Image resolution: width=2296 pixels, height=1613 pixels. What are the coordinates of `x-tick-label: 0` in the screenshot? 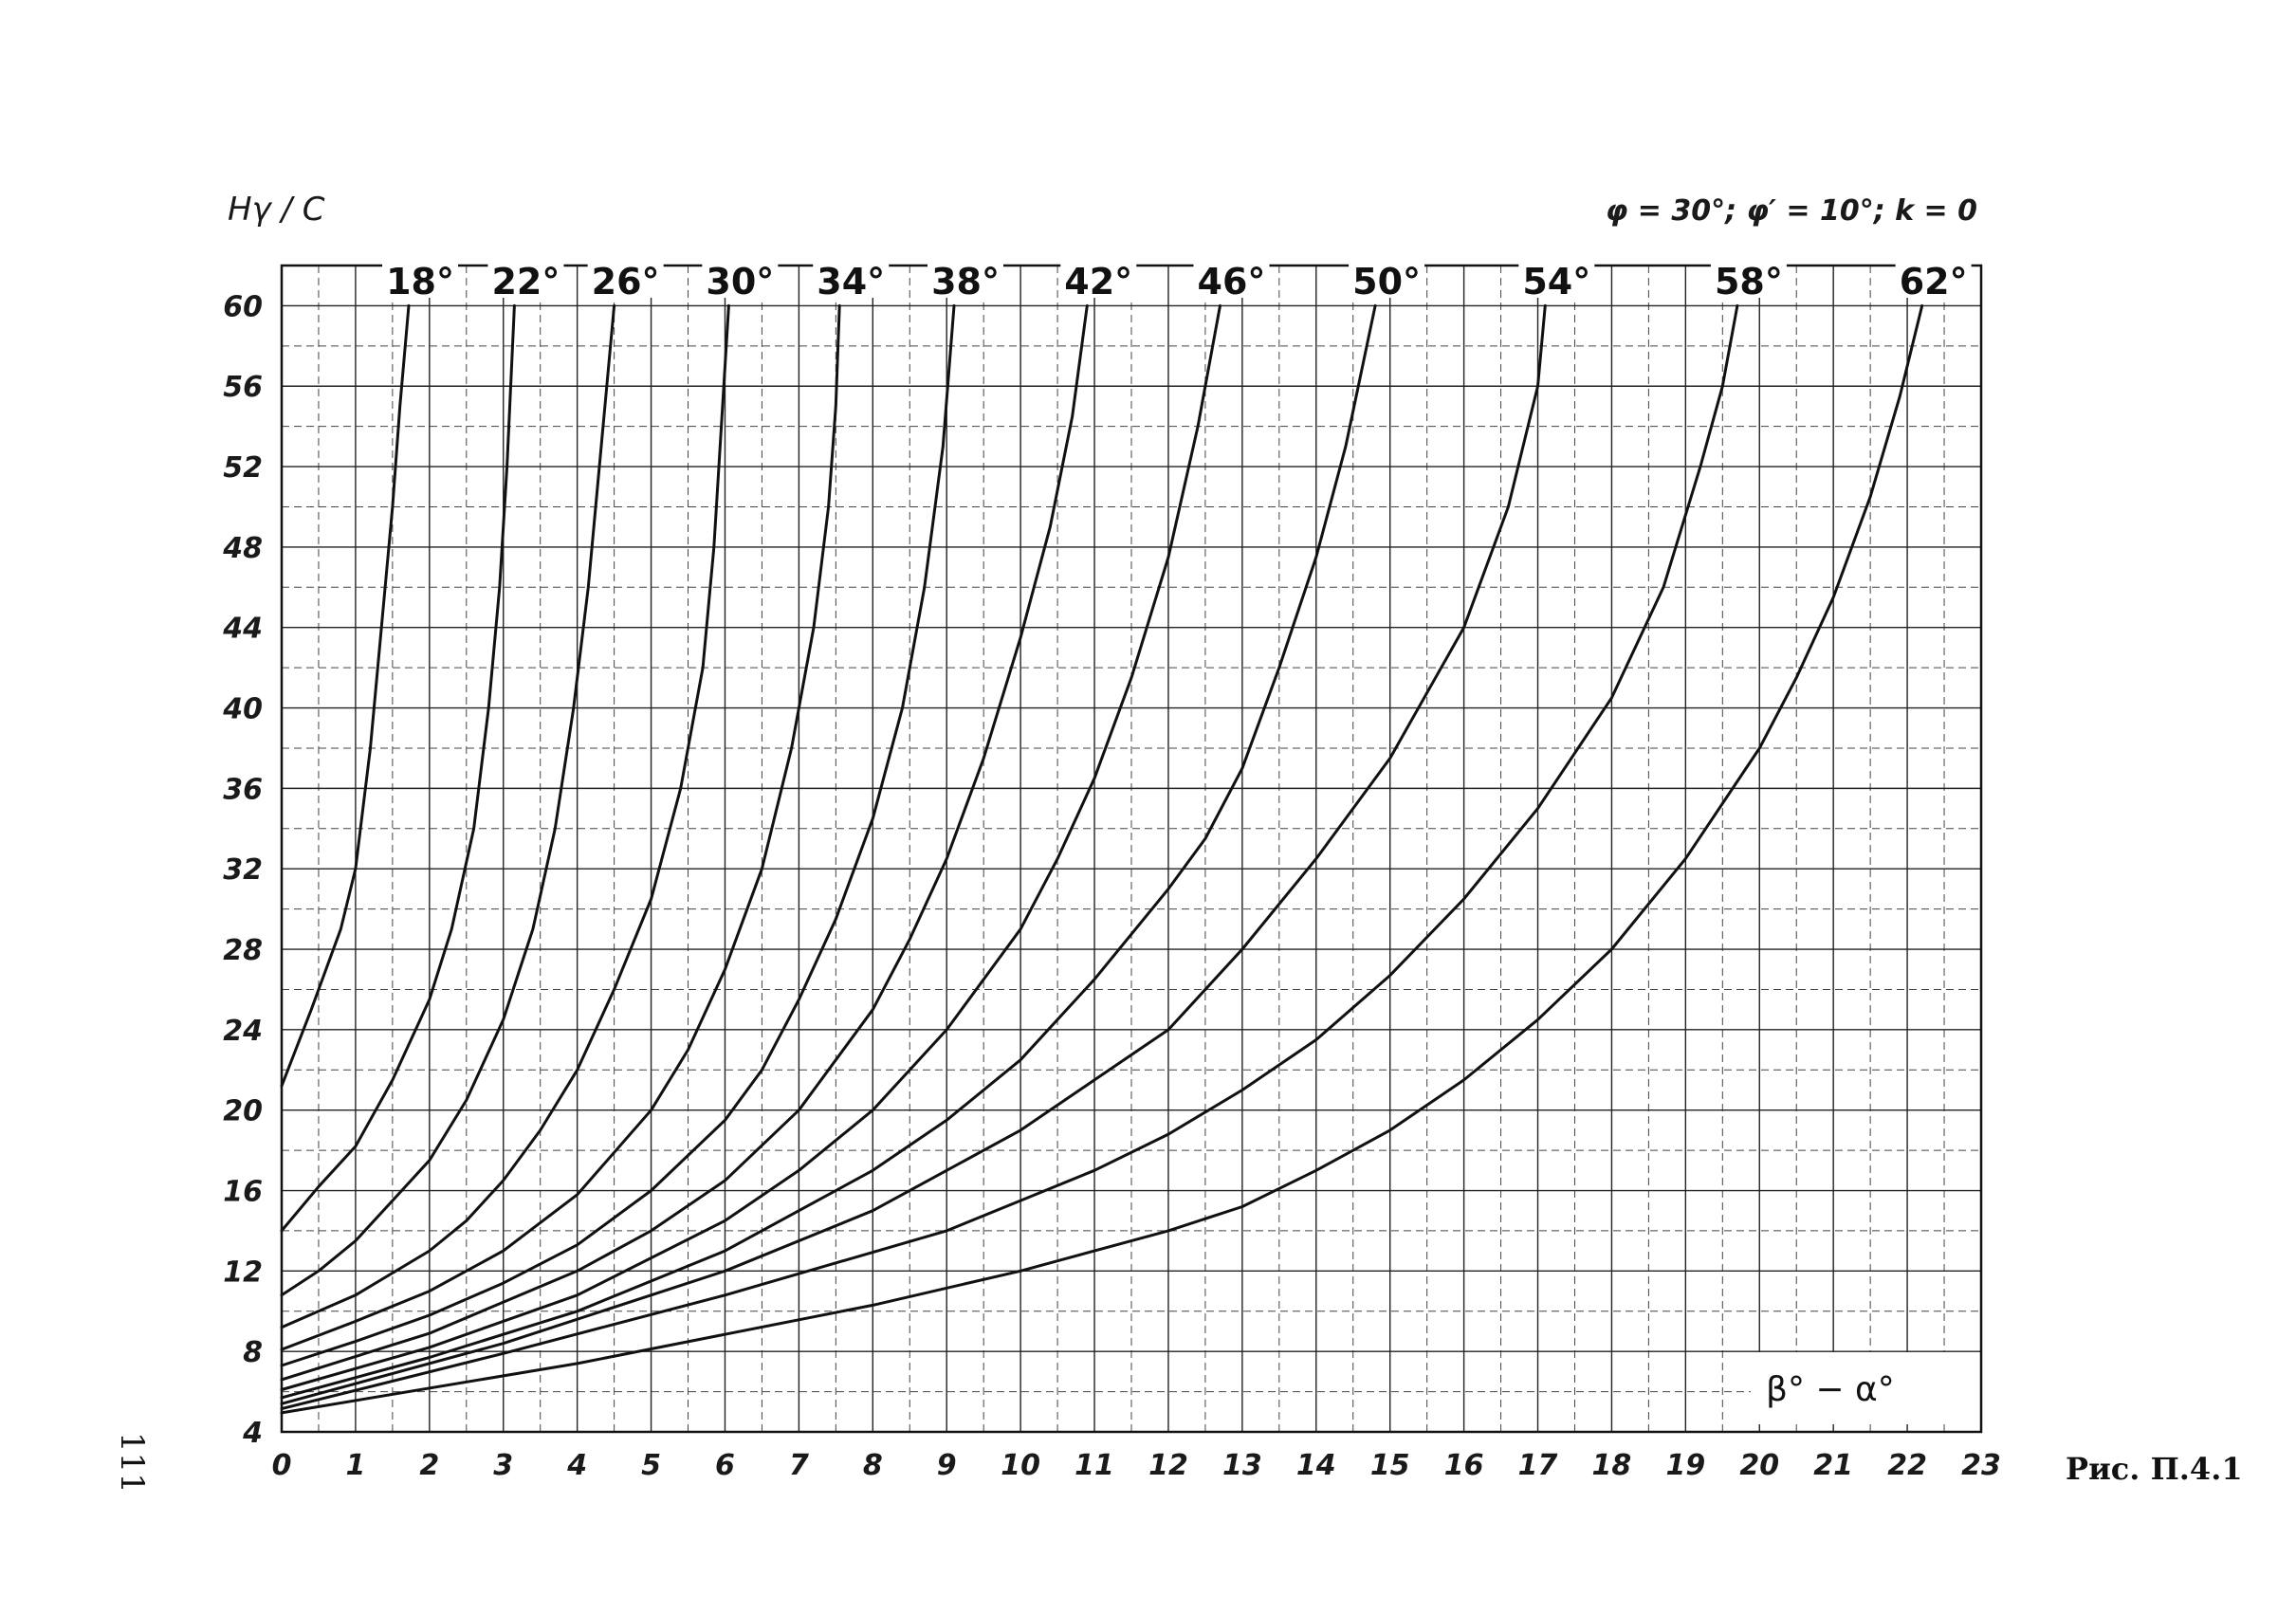 It's located at (282, 1465).